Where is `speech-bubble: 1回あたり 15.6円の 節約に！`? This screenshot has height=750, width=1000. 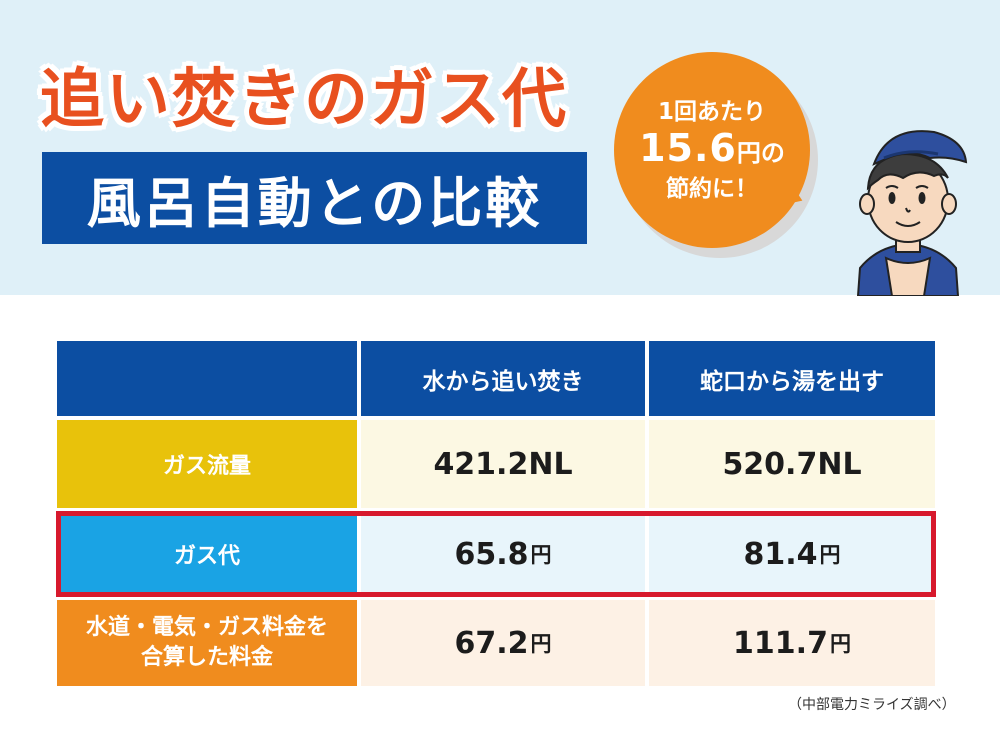 speech-bubble: 1回あたり 15.6円の 節約に！ is located at coordinates (712, 150).